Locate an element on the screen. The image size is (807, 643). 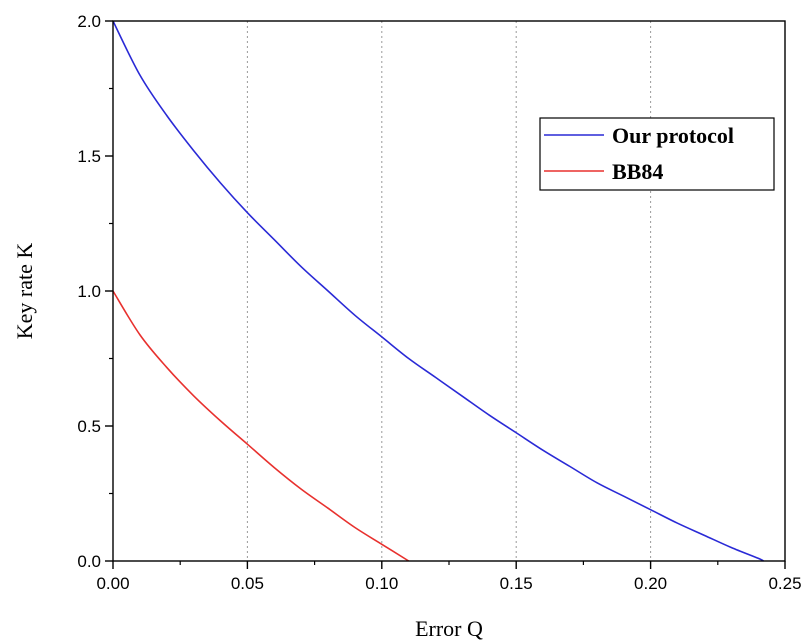
x-axis-title: Error Q is located at coordinates (449, 628).